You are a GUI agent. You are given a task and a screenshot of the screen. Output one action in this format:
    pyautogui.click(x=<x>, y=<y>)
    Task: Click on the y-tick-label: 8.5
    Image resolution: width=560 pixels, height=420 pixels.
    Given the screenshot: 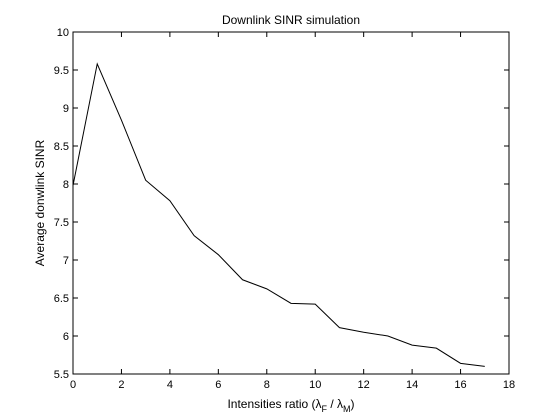 What is the action you would take?
    pyautogui.click(x=61, y=147)
    